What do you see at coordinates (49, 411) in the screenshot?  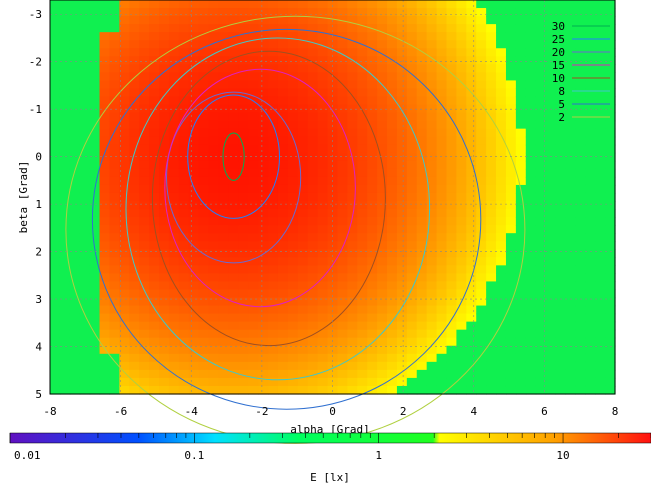 I see `x-tick-label: -8` at bounding box center [49, 411].